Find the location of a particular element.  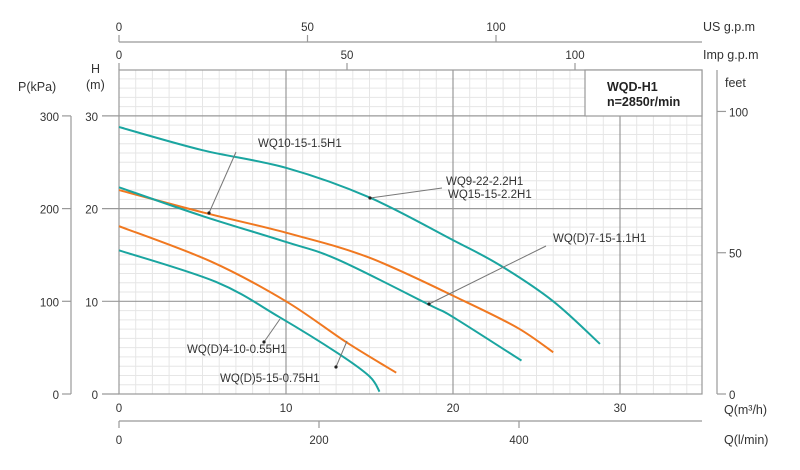

chart-subtitle: n=2850r/min is located at coordinates (643, 102).